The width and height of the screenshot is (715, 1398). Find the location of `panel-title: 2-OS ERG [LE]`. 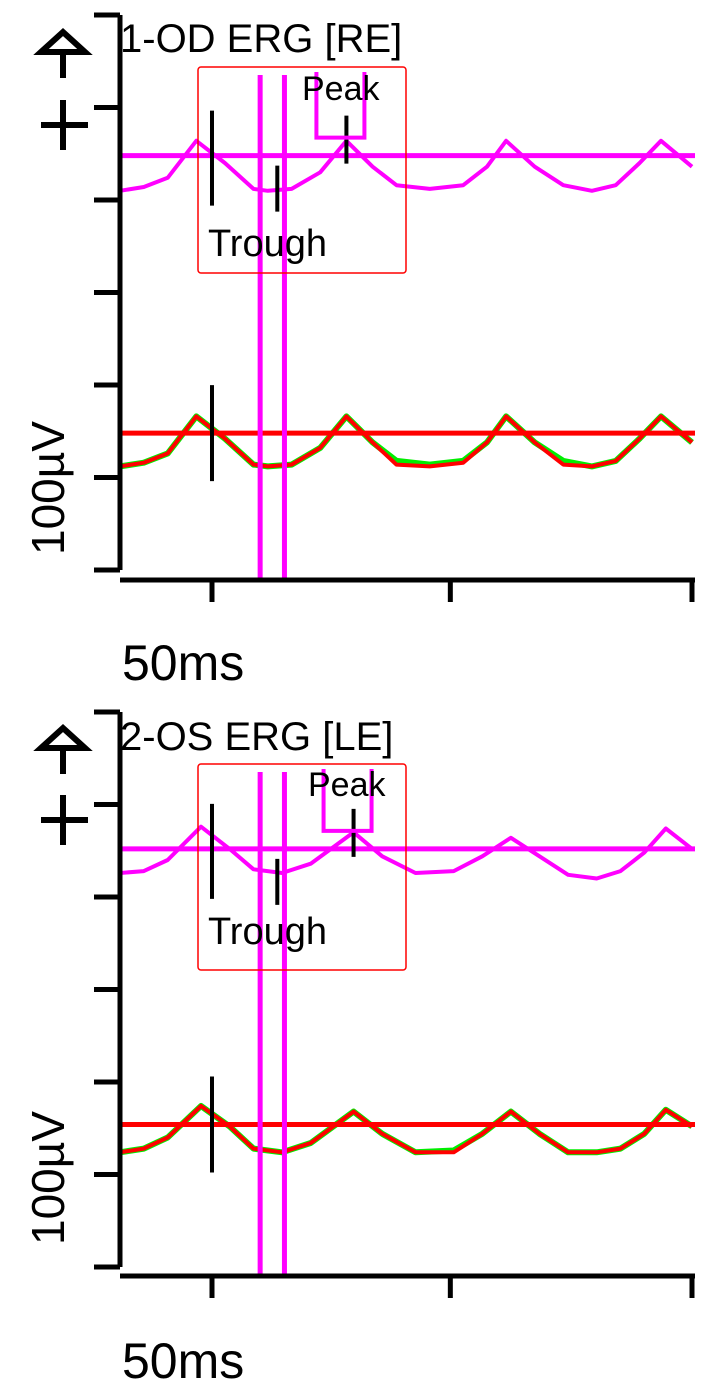

panel-title: 2-OS ERG [LE] is located at coordinates (256, 737).